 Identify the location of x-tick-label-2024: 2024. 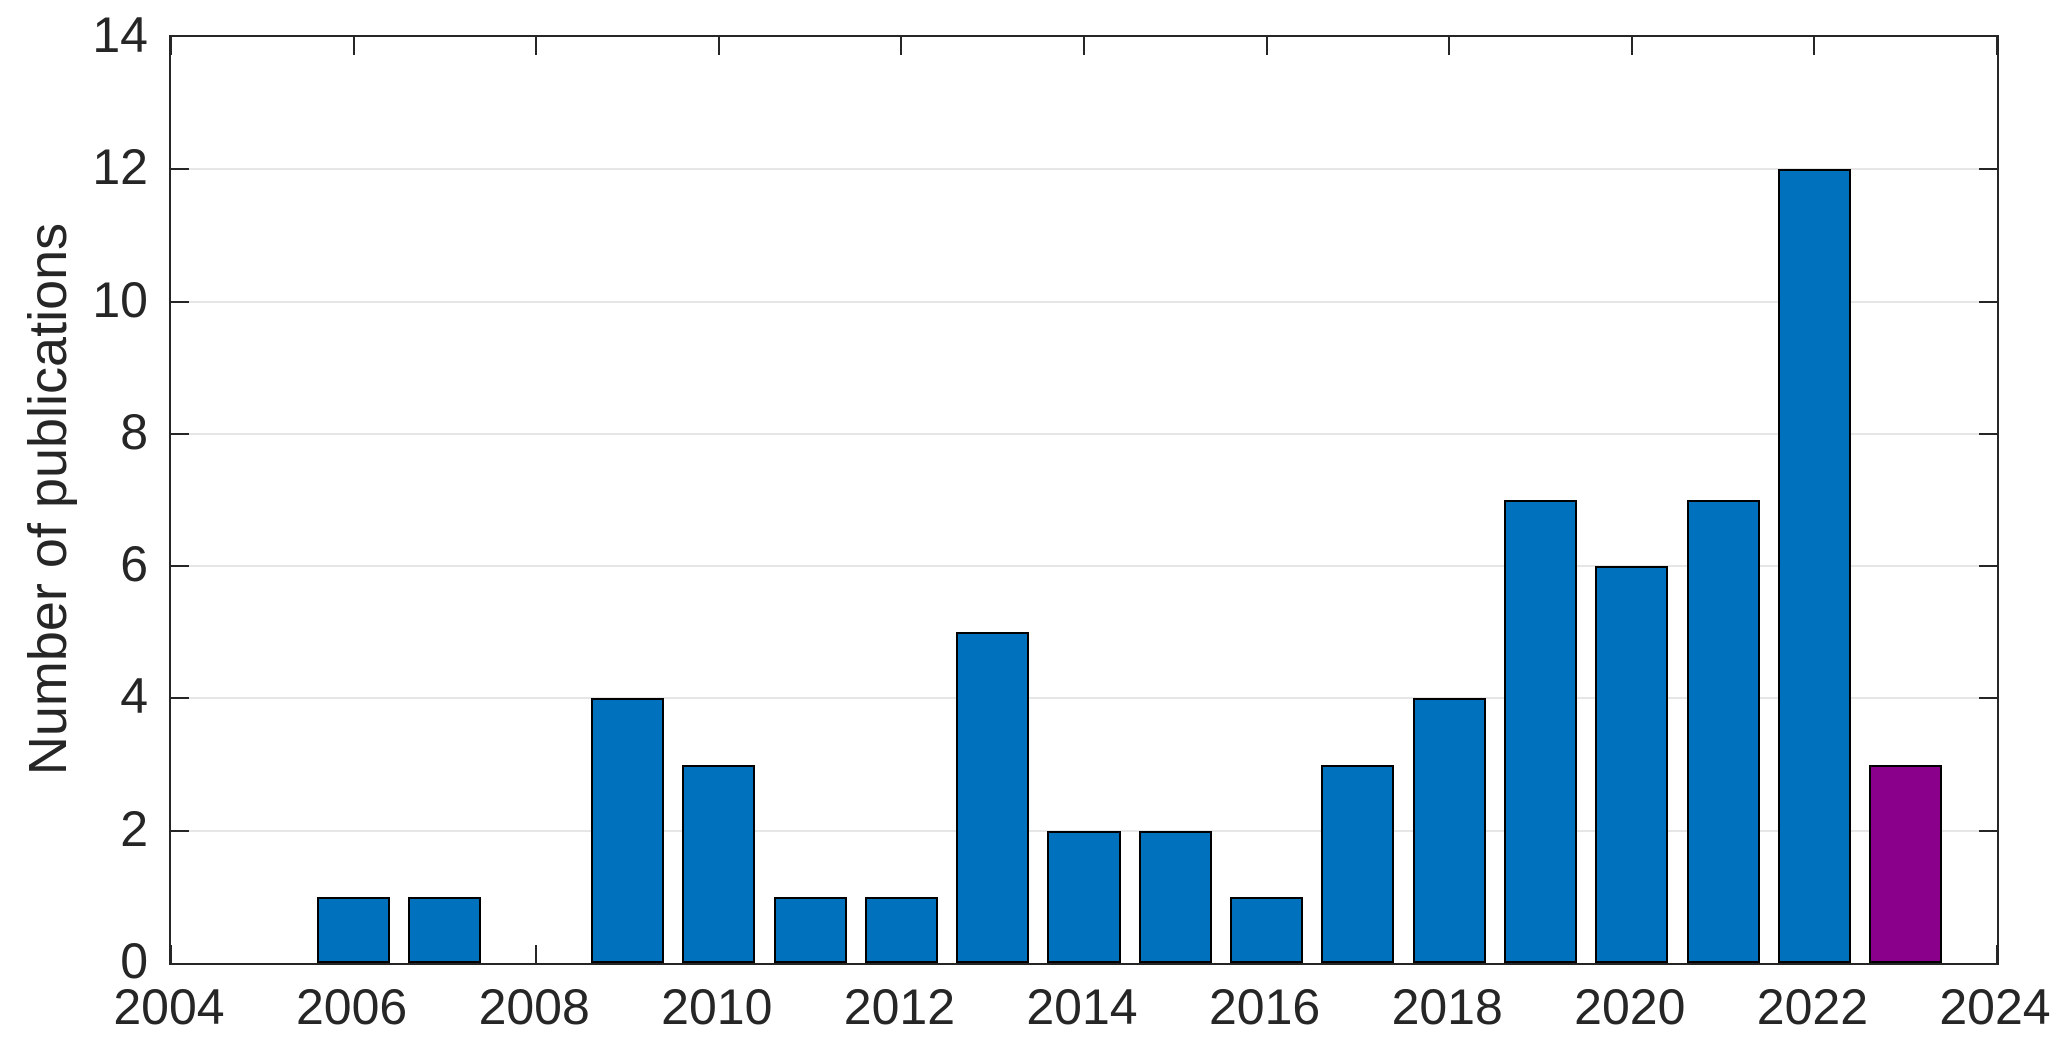
(1995, 1007).